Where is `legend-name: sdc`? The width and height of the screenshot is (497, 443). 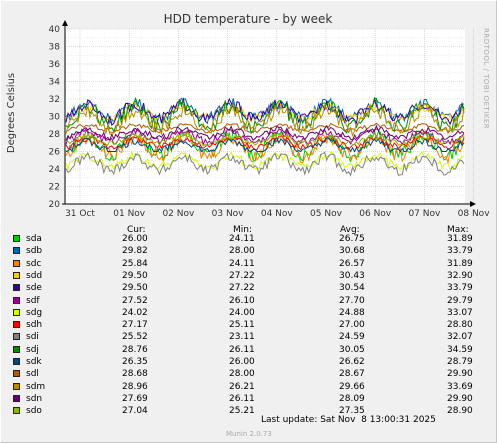
legend-name: sdc is located at coordinates (34, 263).